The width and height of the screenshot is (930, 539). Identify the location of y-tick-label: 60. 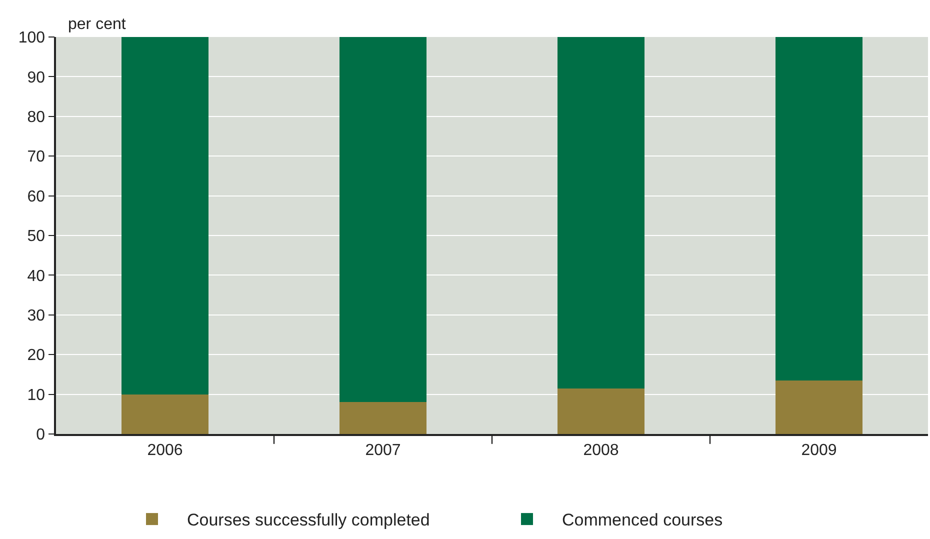
(36, 197).